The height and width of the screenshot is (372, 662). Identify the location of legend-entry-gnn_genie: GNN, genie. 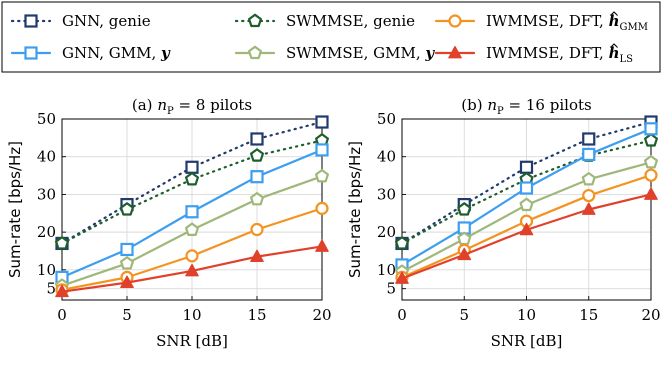
(80, 21).